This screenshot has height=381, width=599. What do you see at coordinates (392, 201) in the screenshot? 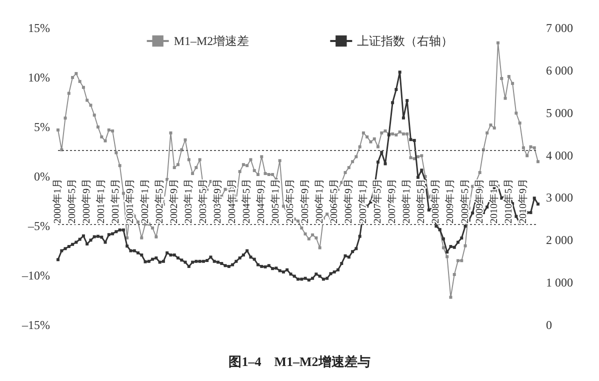
I see `x-tick-label: 2007年9月` at bounding box center [392, 201].